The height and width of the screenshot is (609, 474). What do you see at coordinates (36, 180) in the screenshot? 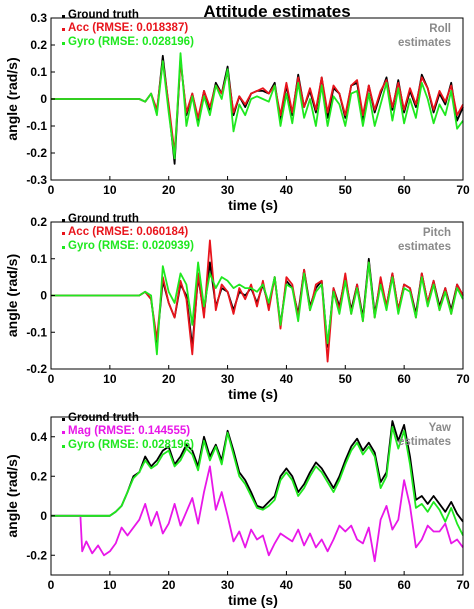
I see `y-tick-label: -0.3` at bounding box center [36, 180].